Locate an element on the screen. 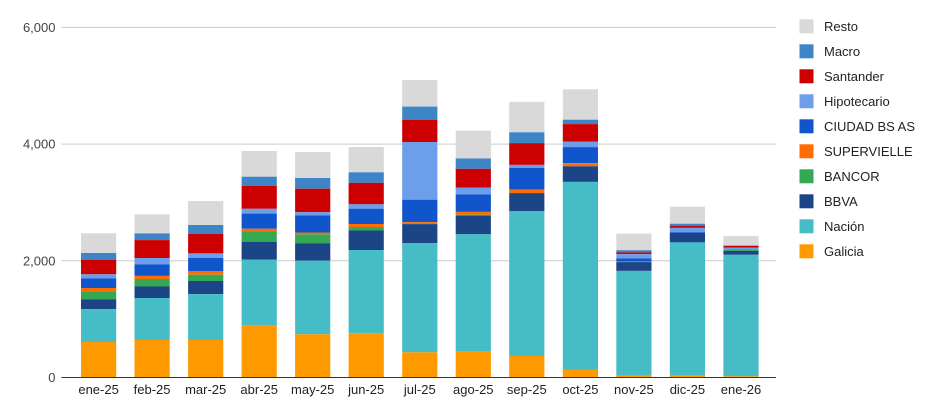 The width and height of the screenshot is (940, 419). svg-text: sep-25 is located at coordinates (527, 389).